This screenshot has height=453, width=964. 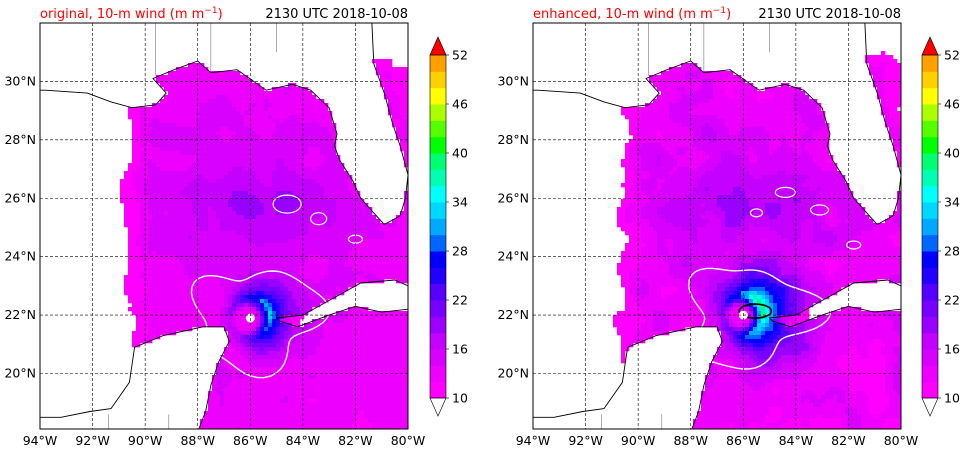 What do you see at coordinates (513, 197) in the screenshot?
I see `y-tick-label: 26°N` at bounding box center [513, 197].